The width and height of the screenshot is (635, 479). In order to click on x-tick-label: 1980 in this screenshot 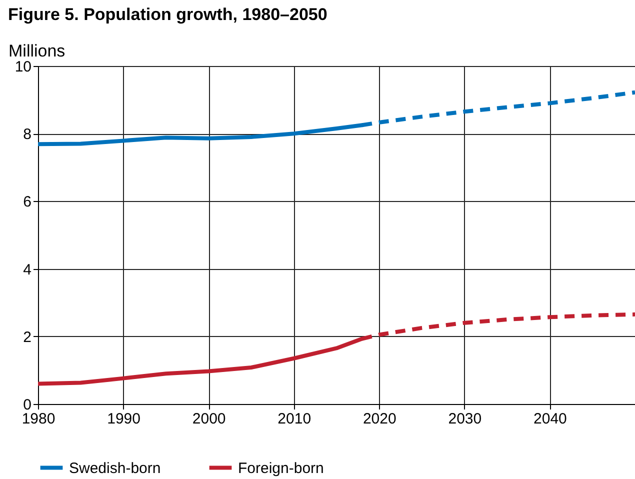, I will do `click(39, 419)`.